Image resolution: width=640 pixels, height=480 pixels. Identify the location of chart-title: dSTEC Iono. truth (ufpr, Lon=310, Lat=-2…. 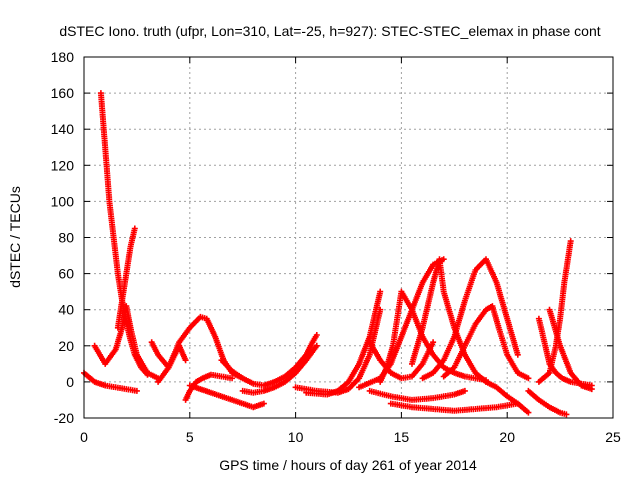
(329, 31).